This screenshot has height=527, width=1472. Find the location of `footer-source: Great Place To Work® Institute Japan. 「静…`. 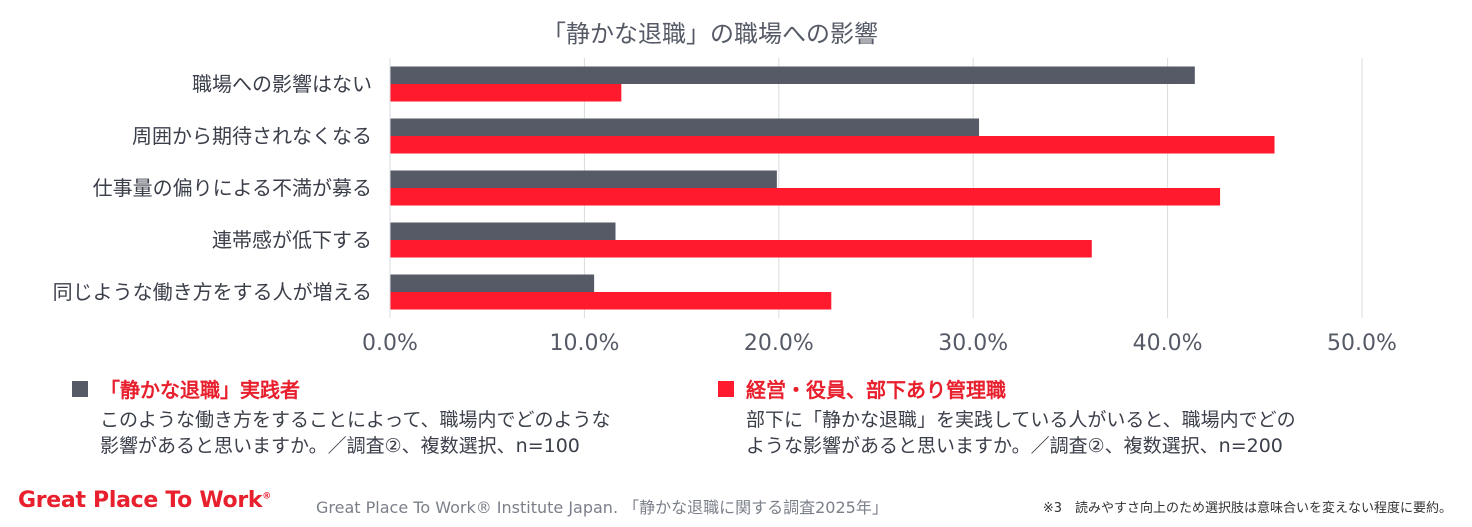

footer-source: Great Place To Work® Institute Japan. 「静… is located at coordinates (602, 507).